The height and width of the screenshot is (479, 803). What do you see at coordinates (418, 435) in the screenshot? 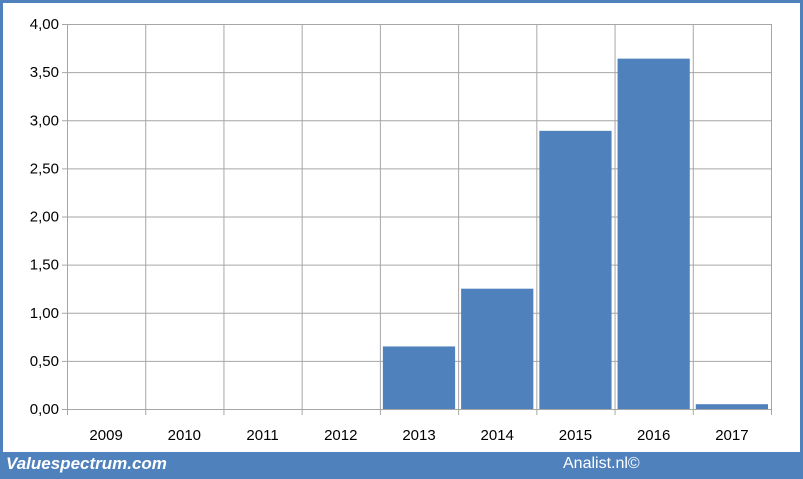
I see `x-tick-label: 2013` at bounding box center [418, 435].